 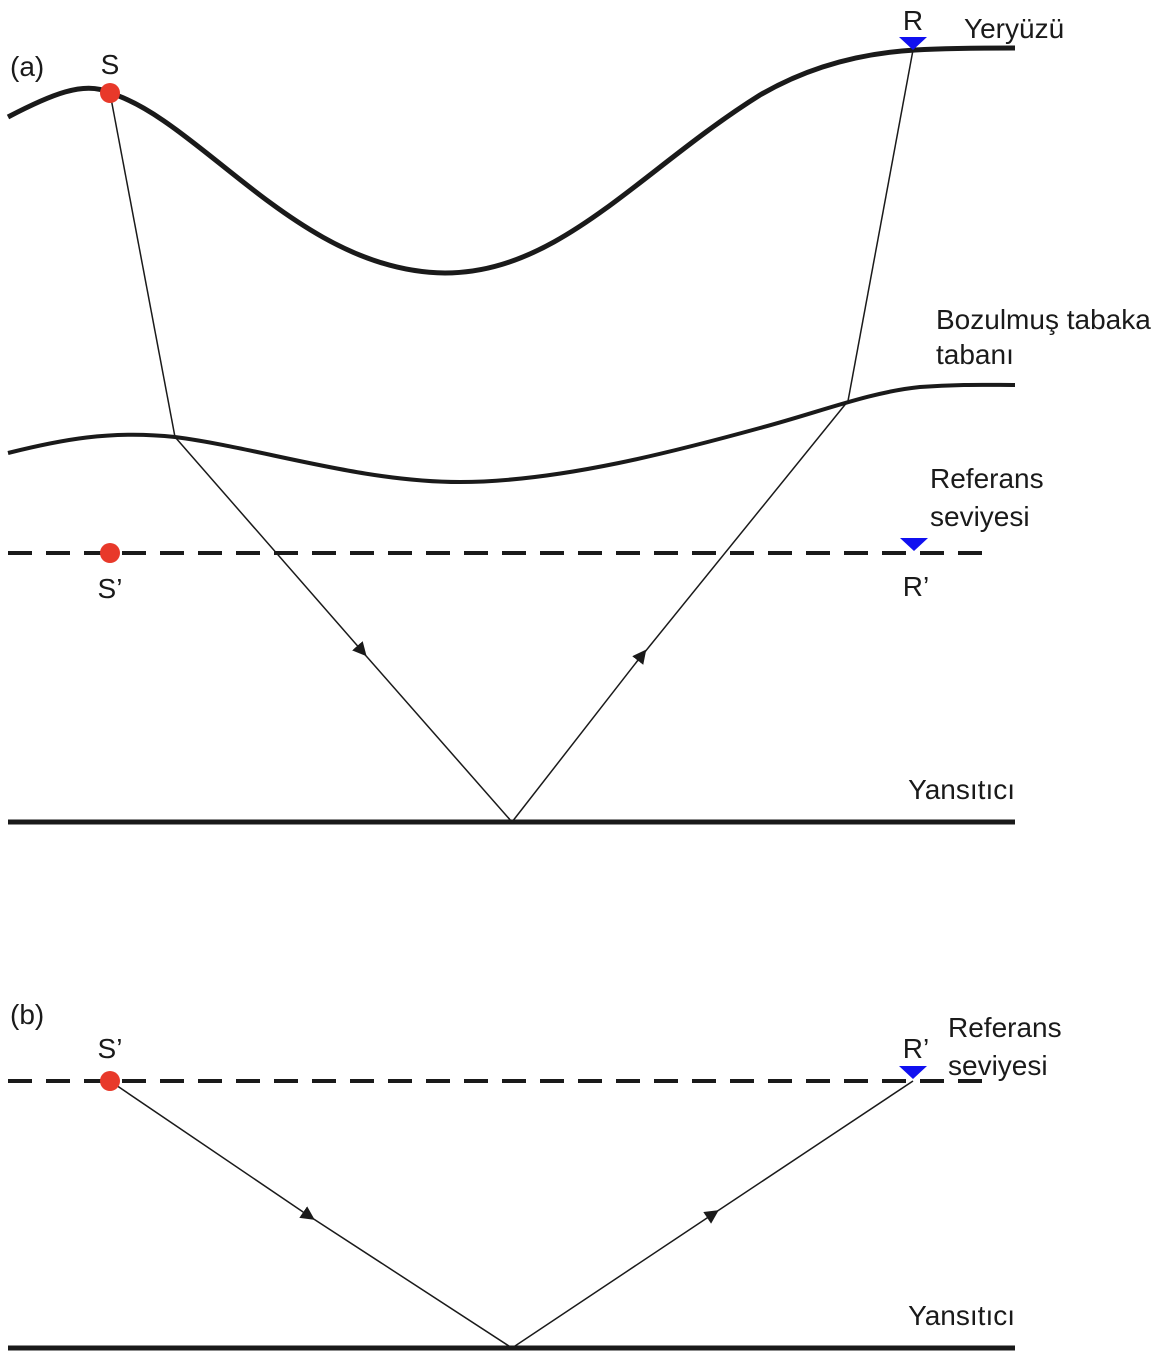 I want to click on datum-label-line2: seviyesi, so click(x=980, y=516).